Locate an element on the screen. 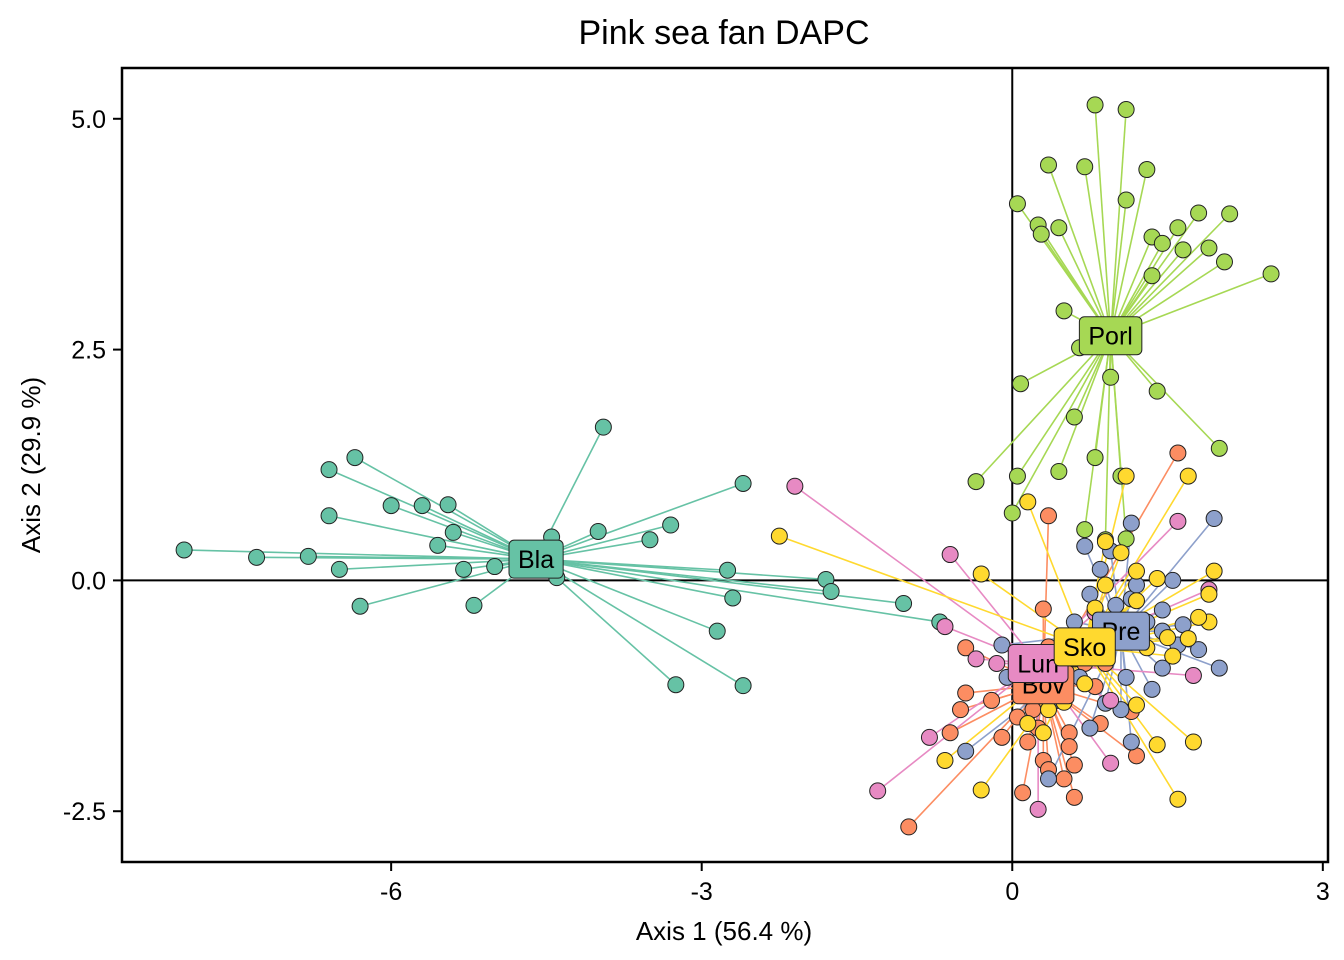  group-label-text: Porl is located at coordinates (1110, 337).